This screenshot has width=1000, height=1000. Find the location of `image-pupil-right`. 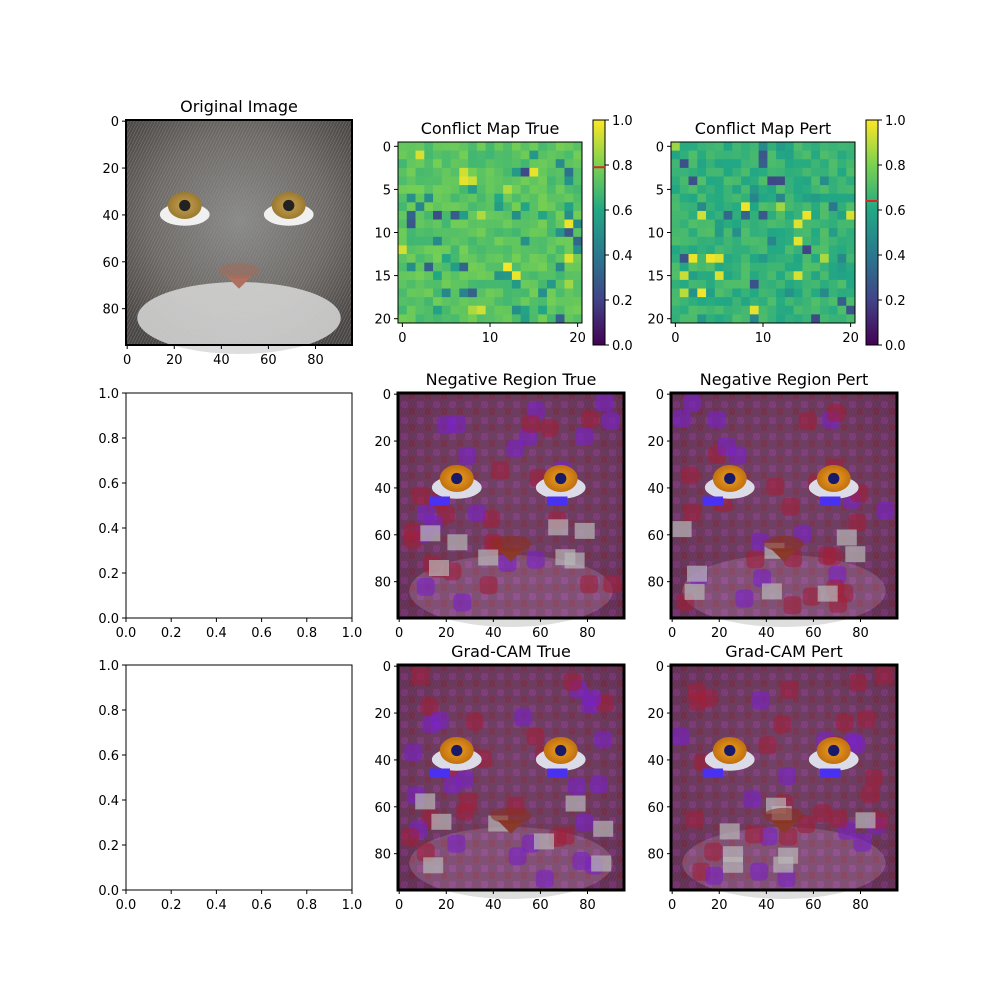

image-pupil-right is located at coordinates (834, 478).